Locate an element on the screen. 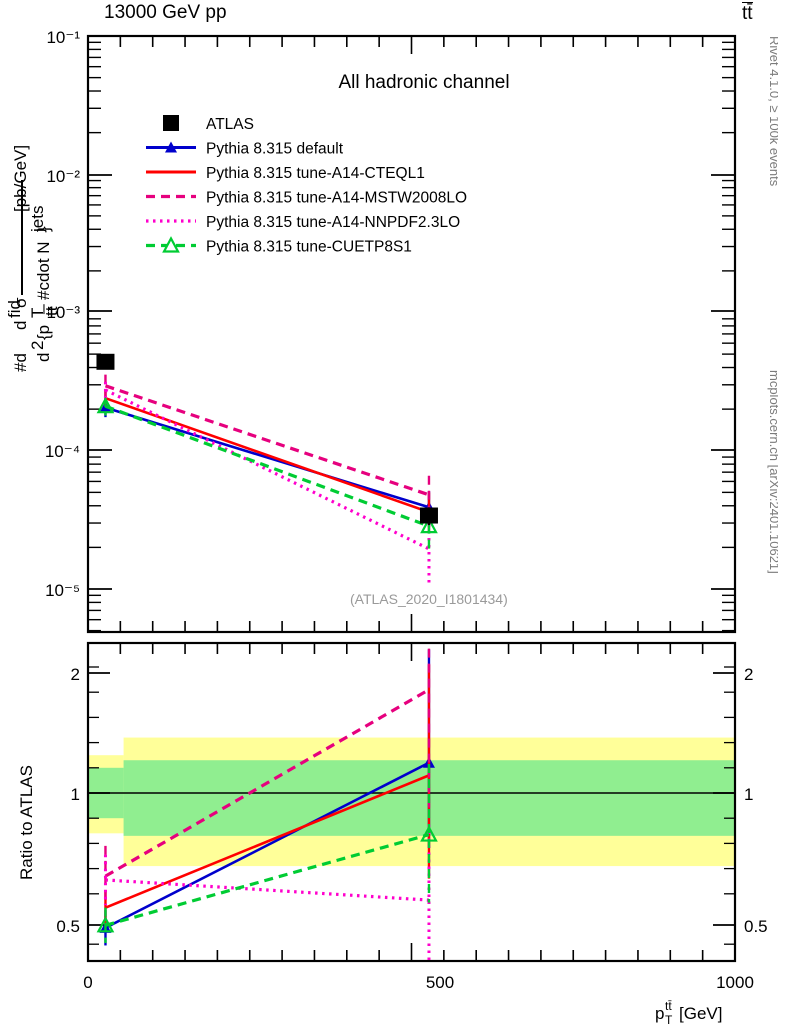 Image resolution: width=786 pixels, height=1024 pixels. main-ytick-label-0: 10⁻¹ is located at coordinates (63, 37).